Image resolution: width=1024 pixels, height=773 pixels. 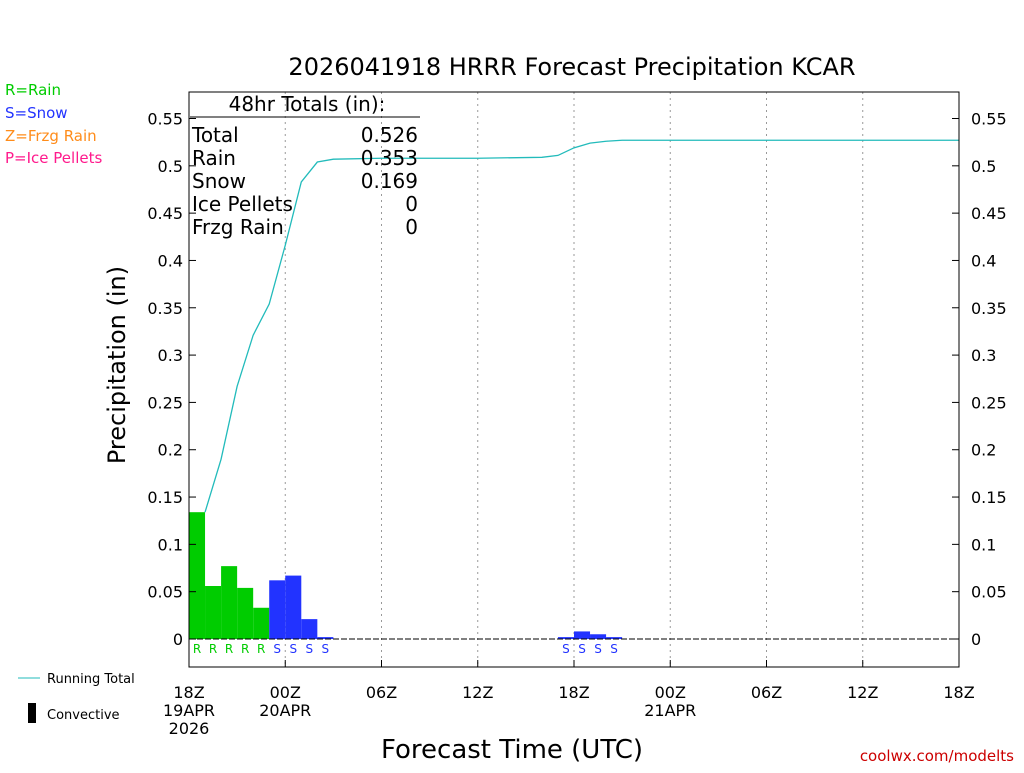 What do you see at coordinates (83, 715) in the screenshot?
I see `legend-convective: Convective` at bounding box center [83, 715].